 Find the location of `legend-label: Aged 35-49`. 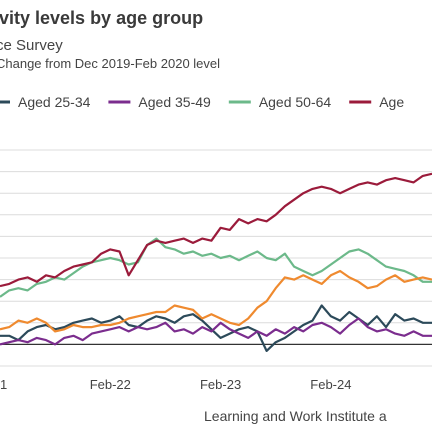

legend-label: Aged 35-49 is located at coordinates (174, 102).